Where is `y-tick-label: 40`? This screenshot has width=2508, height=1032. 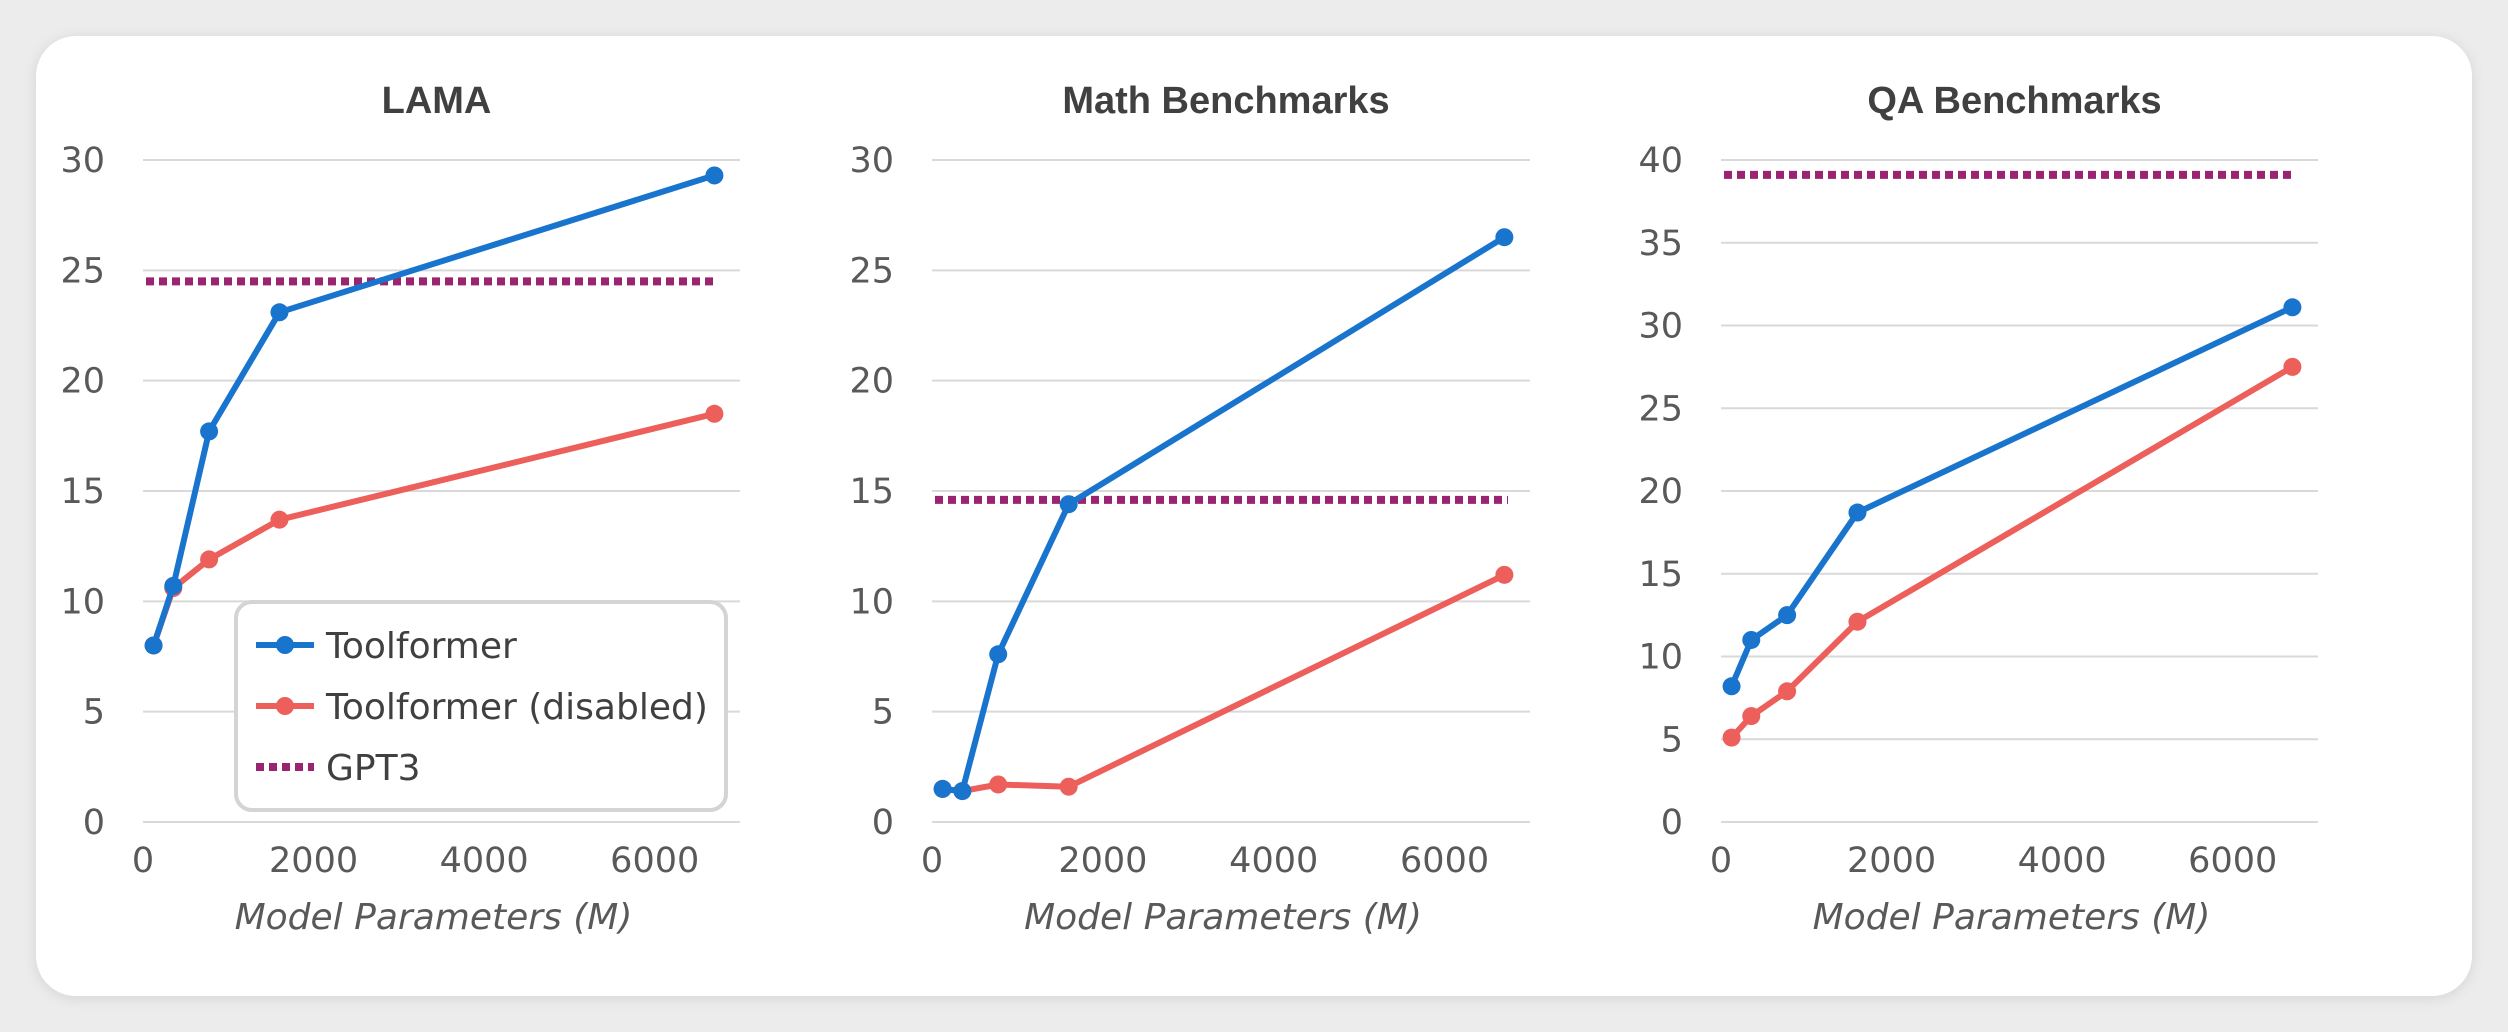
y-tick-label: 40 is located at coordinates (1660, 161).